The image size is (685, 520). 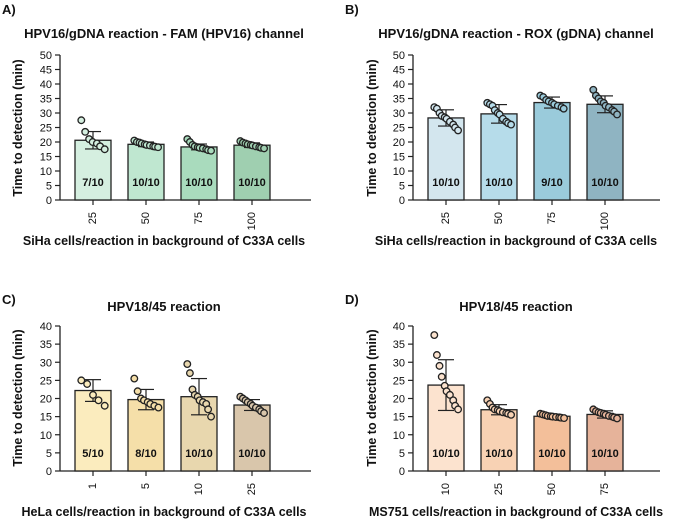 I want to click on y-tick-label: 45, so click(x=399, y=71).